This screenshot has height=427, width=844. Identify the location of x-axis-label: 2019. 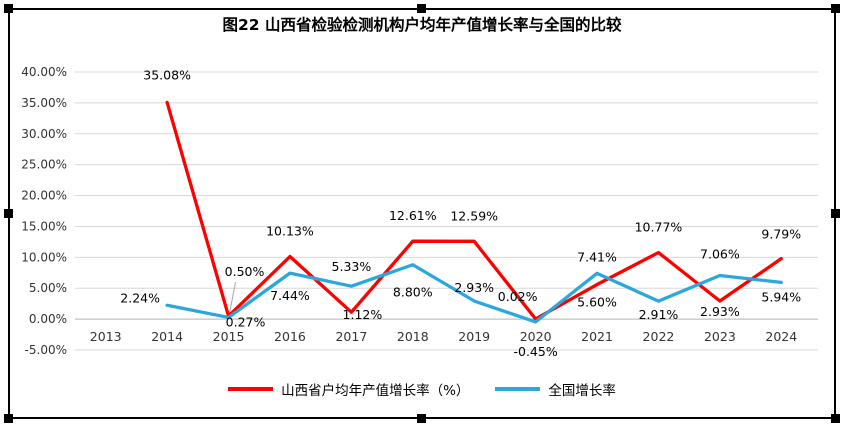
(474, 336).